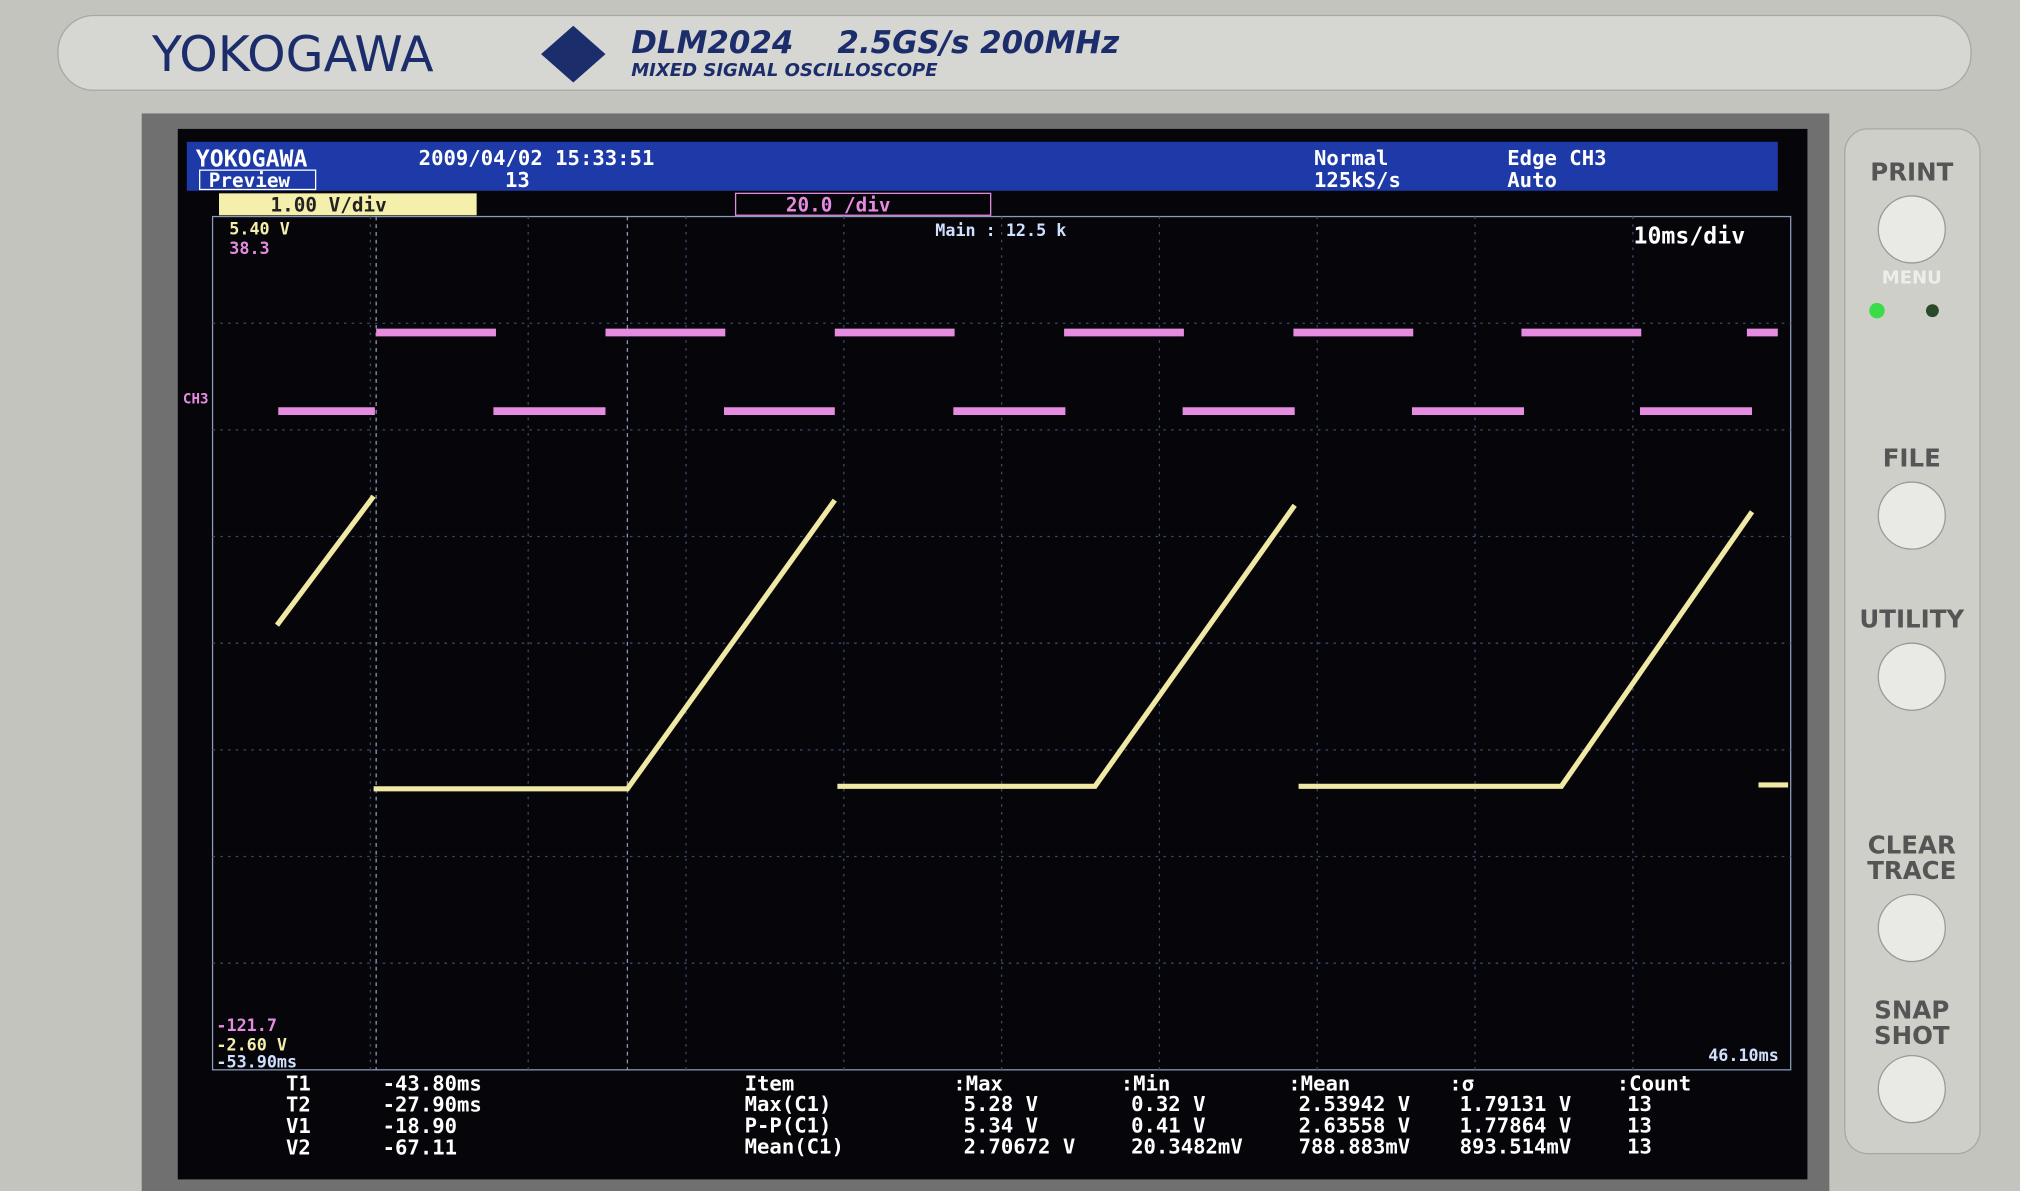  What do you see at coordinates (838, 204) in the screenshot?
I see `ch3-scale: 20.0 /div` at bounding box center [838, 204].